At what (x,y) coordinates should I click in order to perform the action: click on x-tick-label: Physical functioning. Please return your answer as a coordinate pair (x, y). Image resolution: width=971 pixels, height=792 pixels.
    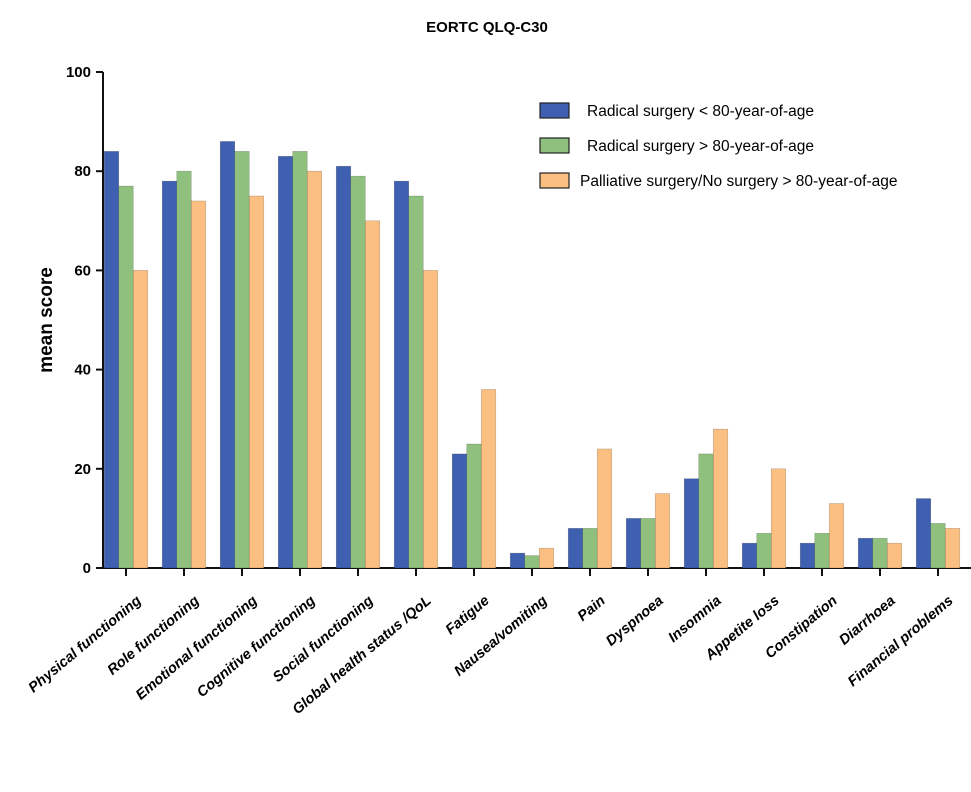
    Looking at the image, I should click on (85, 644).